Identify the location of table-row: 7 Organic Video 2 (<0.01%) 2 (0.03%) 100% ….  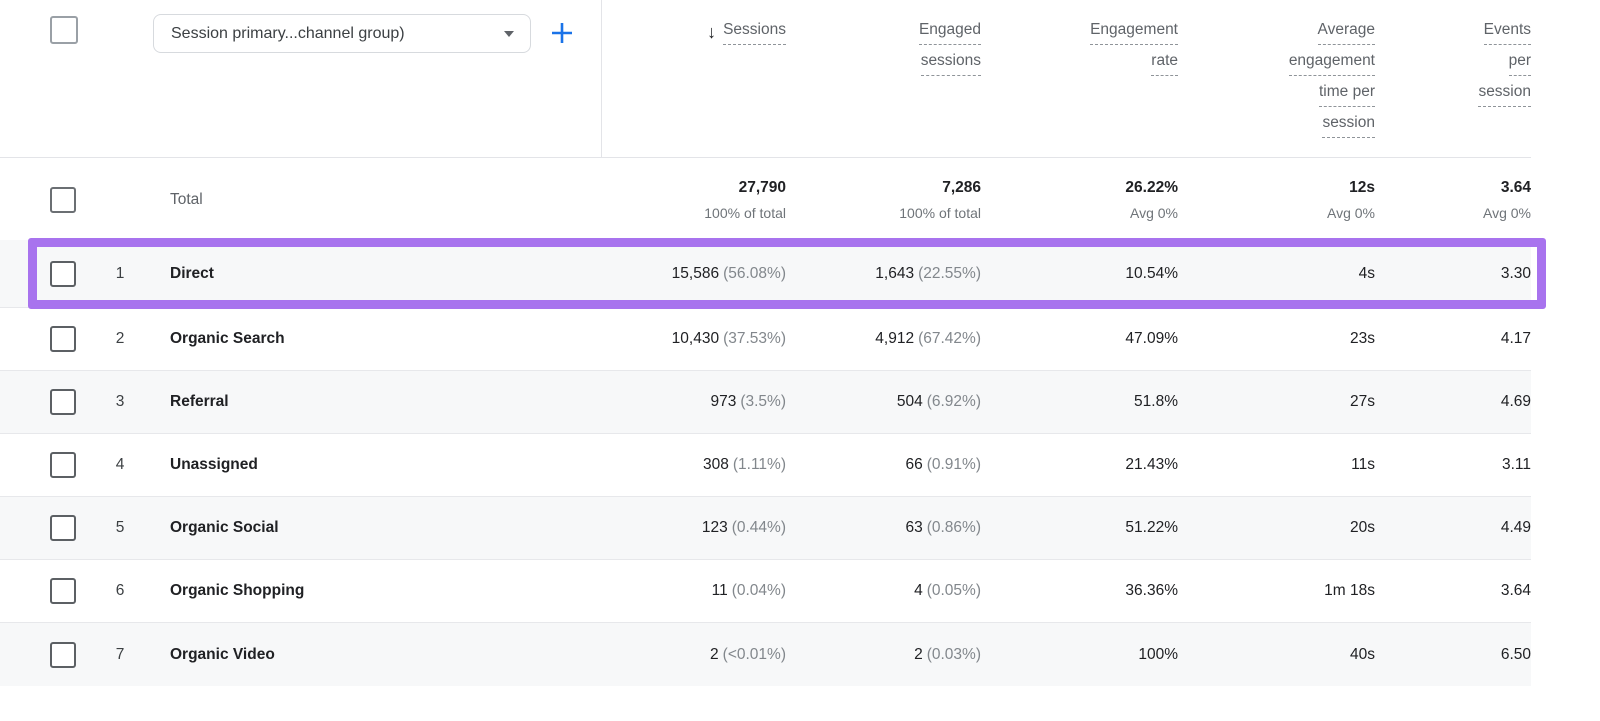
(765, 654).